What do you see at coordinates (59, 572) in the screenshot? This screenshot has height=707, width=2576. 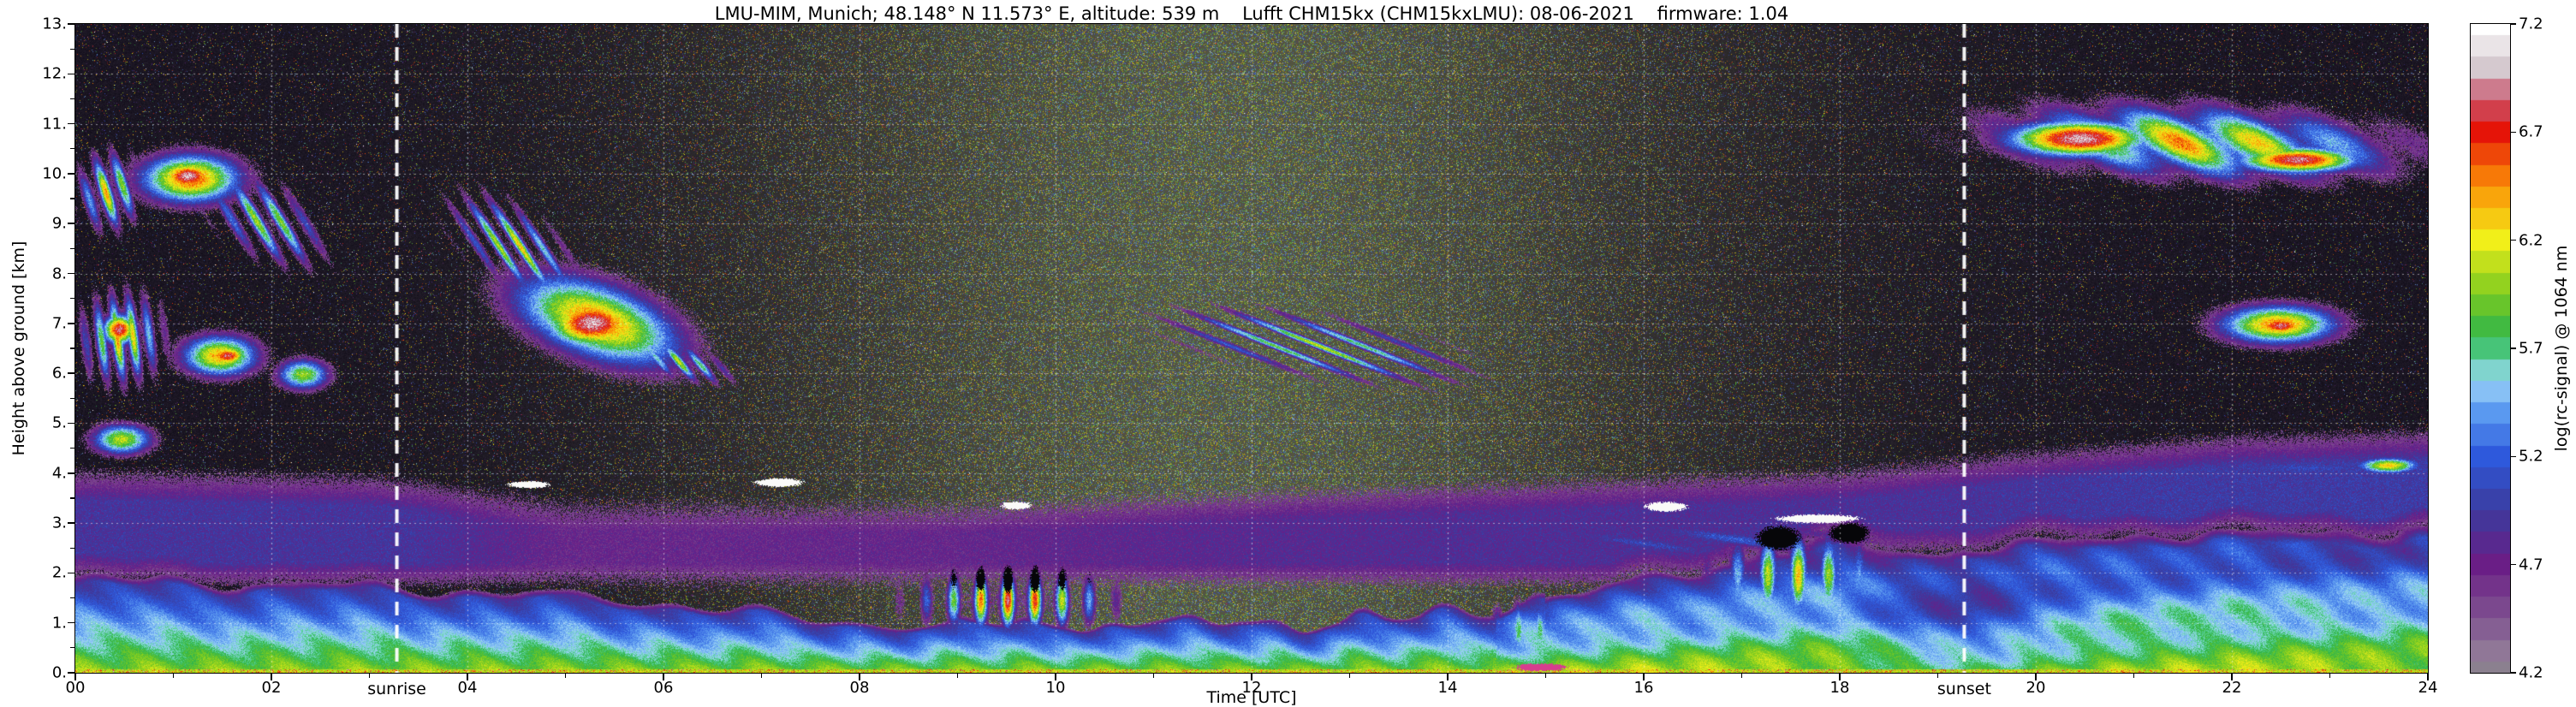 I see `y-tick-label: 2.` at bounding box center [59, 572].